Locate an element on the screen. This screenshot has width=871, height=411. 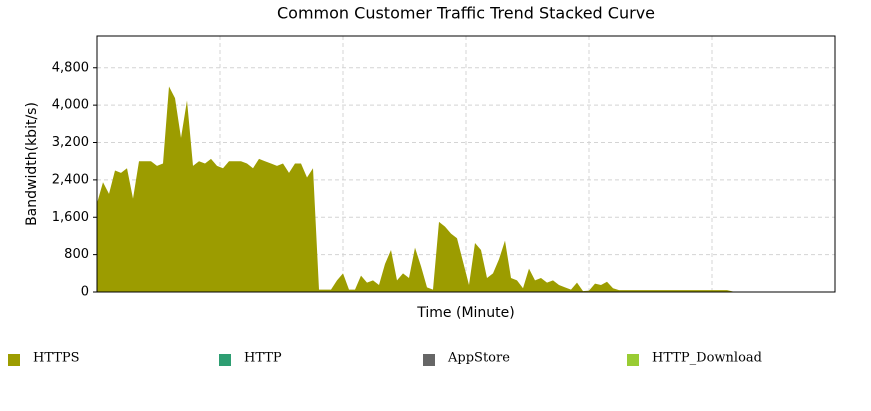
legend-label: HTTP_Download is located at coordinates (707, 358).